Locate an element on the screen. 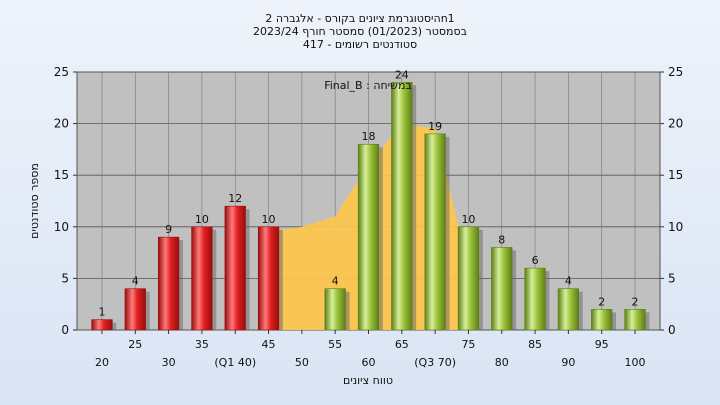 The image size is (720, 405). data-label-55: 4 is located at coordinates (335, 281).